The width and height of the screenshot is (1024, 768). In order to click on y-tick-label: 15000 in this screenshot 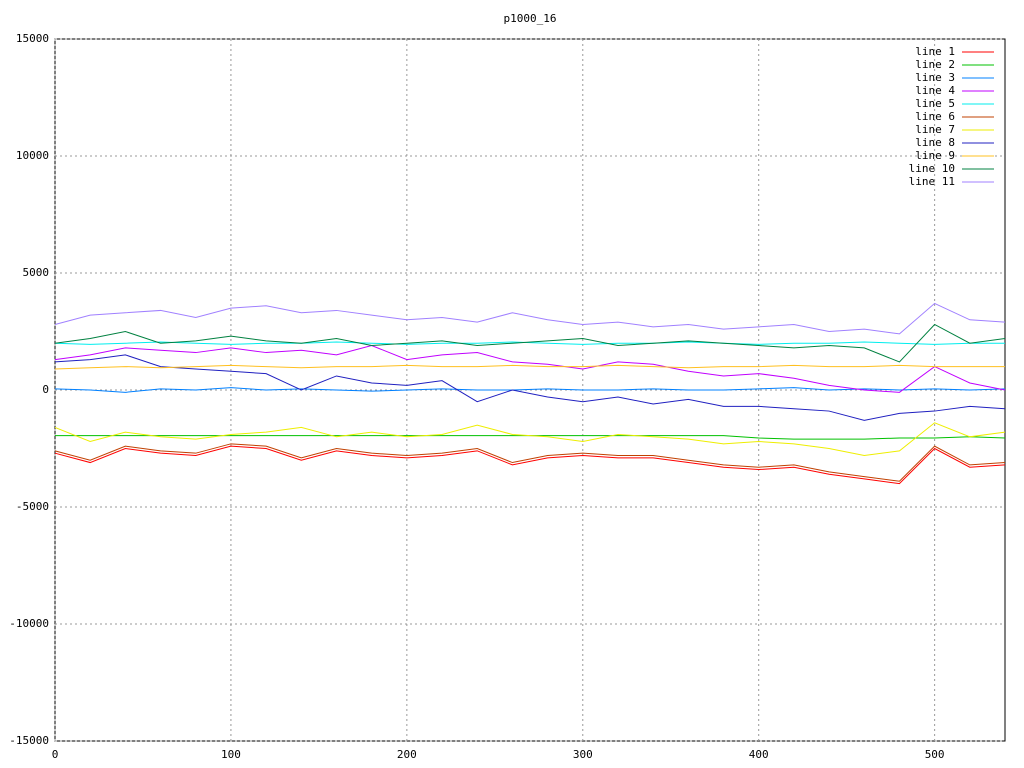, I will do `click(32, 38)`.